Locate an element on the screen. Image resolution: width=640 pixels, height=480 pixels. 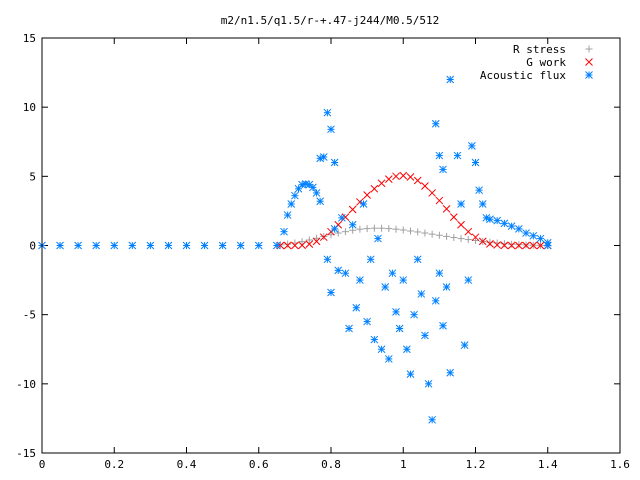
x-tick-label: 0 is located at coordinates (42, 464).